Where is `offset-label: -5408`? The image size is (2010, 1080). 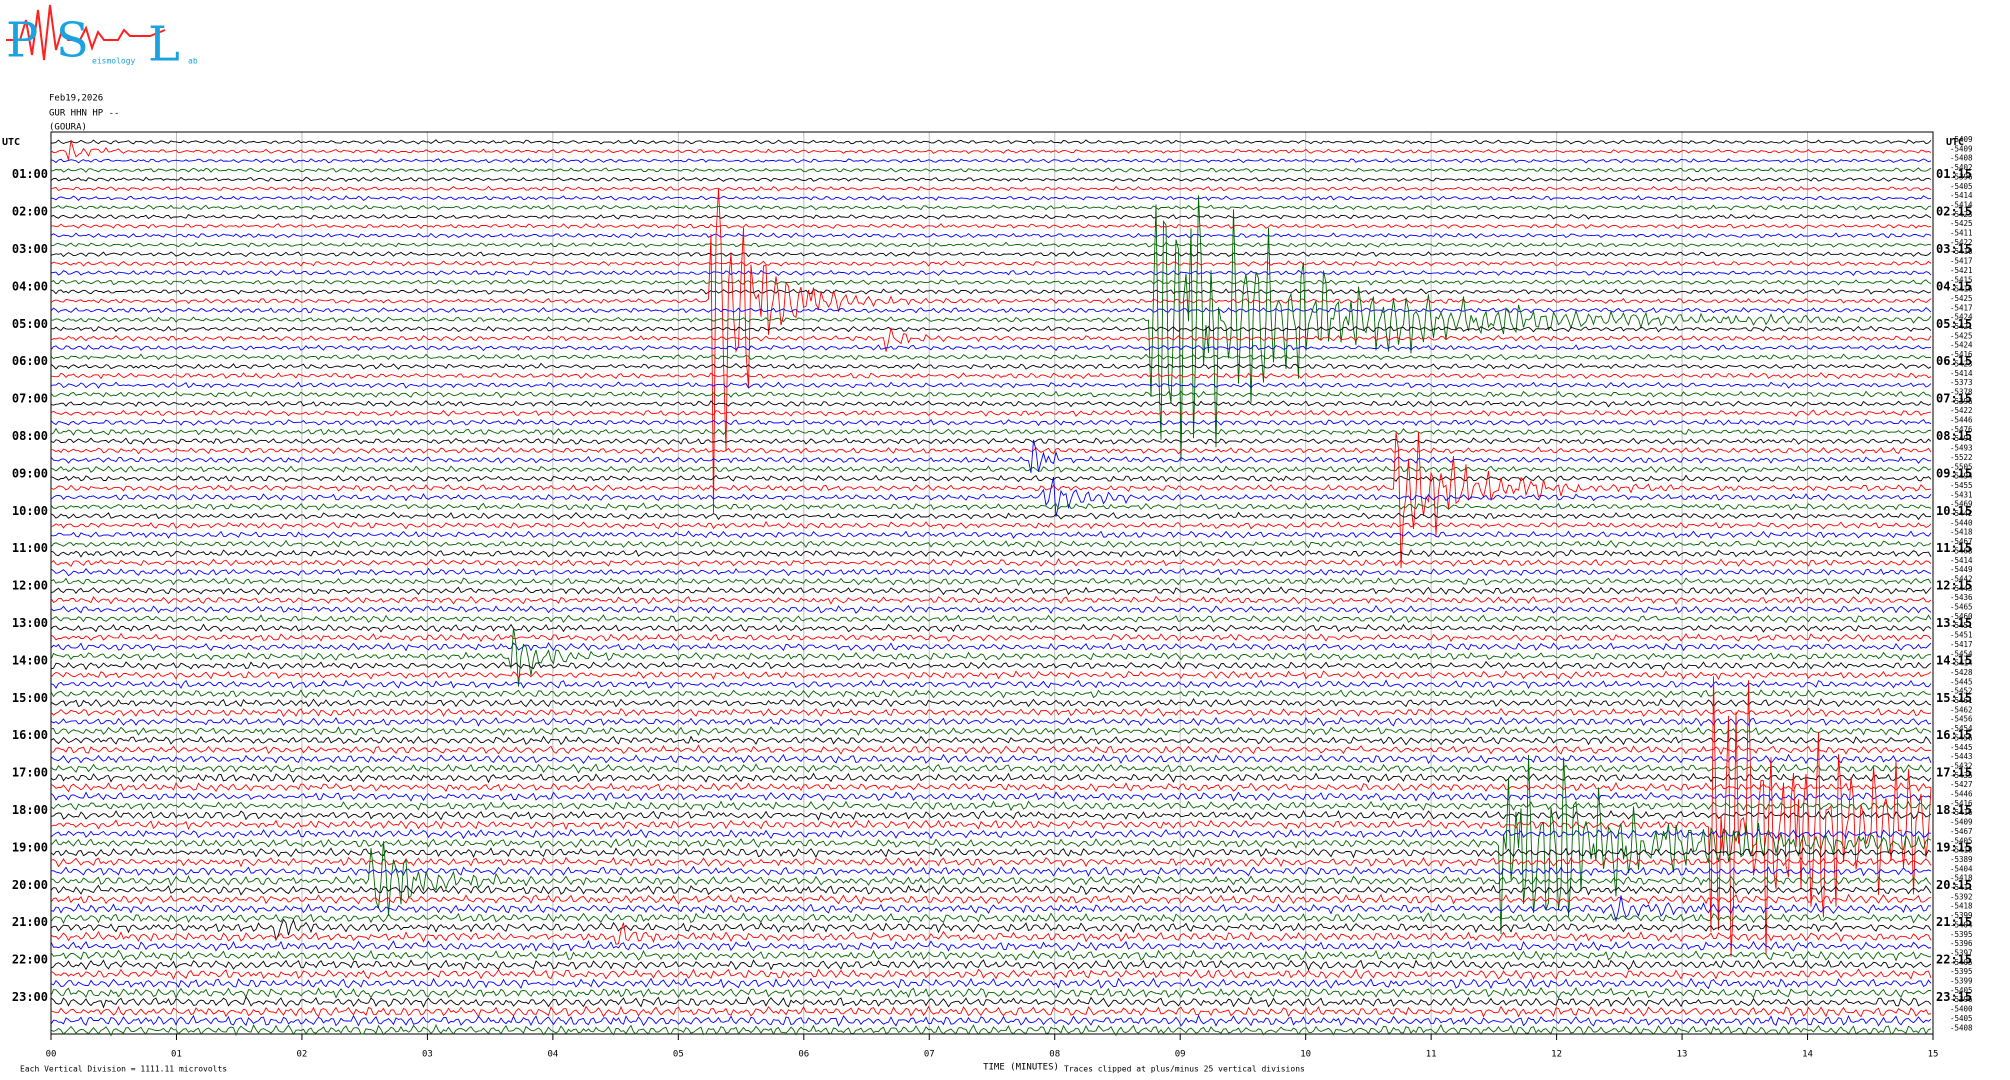
offset-label: -5408 is located at coordinates (1961, 1027).